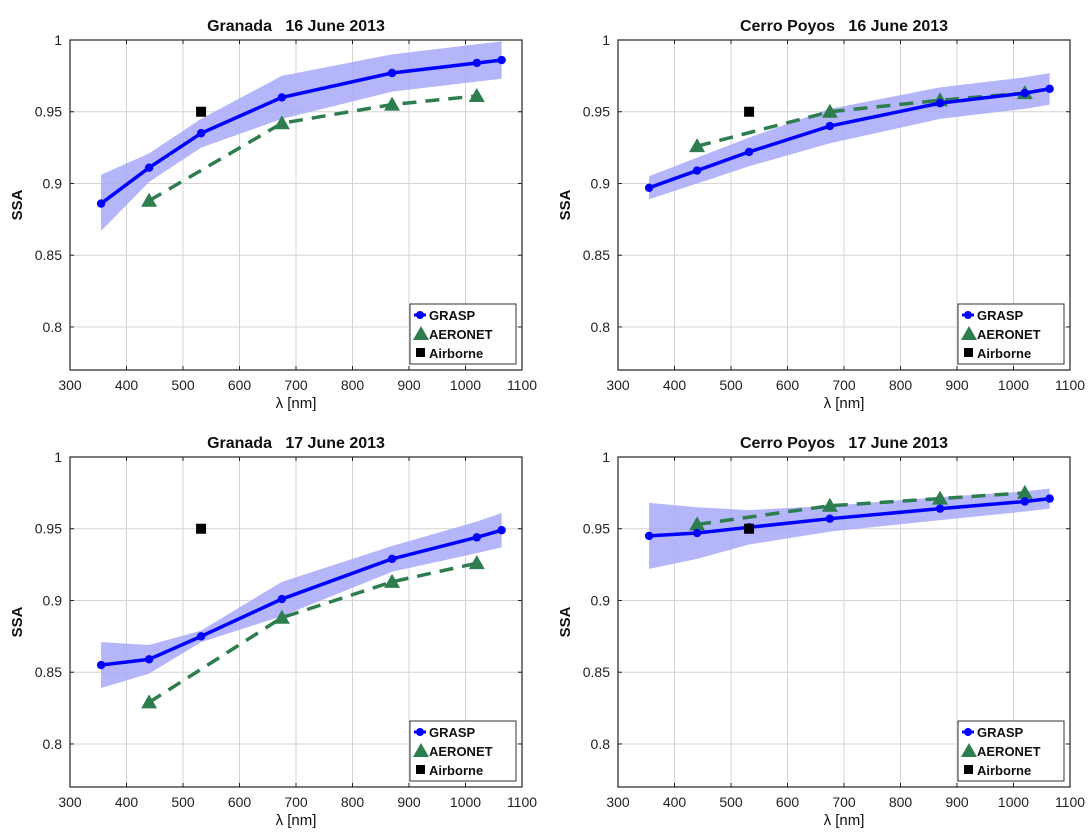 Image resolution: width=1088 pixels, height=839 pixels. Describe the element at coordinates (844, 26) in the screenshot. I see `chart-title: Cerro Poyos 16 June 2013` at that location.